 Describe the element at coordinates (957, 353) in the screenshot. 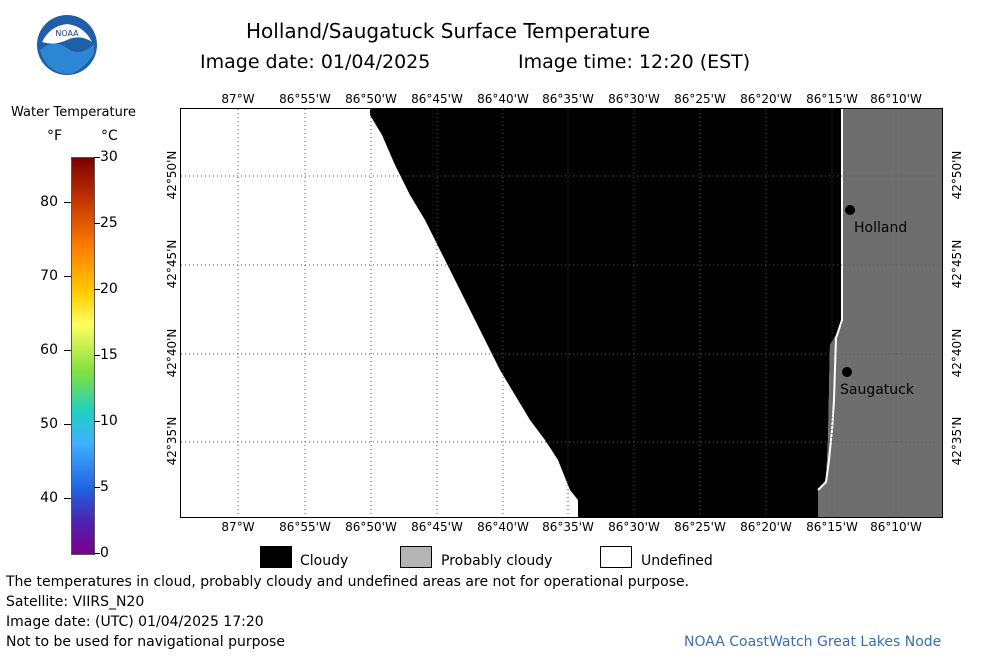

I see `latitude-label-right: 42°40'N` at that location.